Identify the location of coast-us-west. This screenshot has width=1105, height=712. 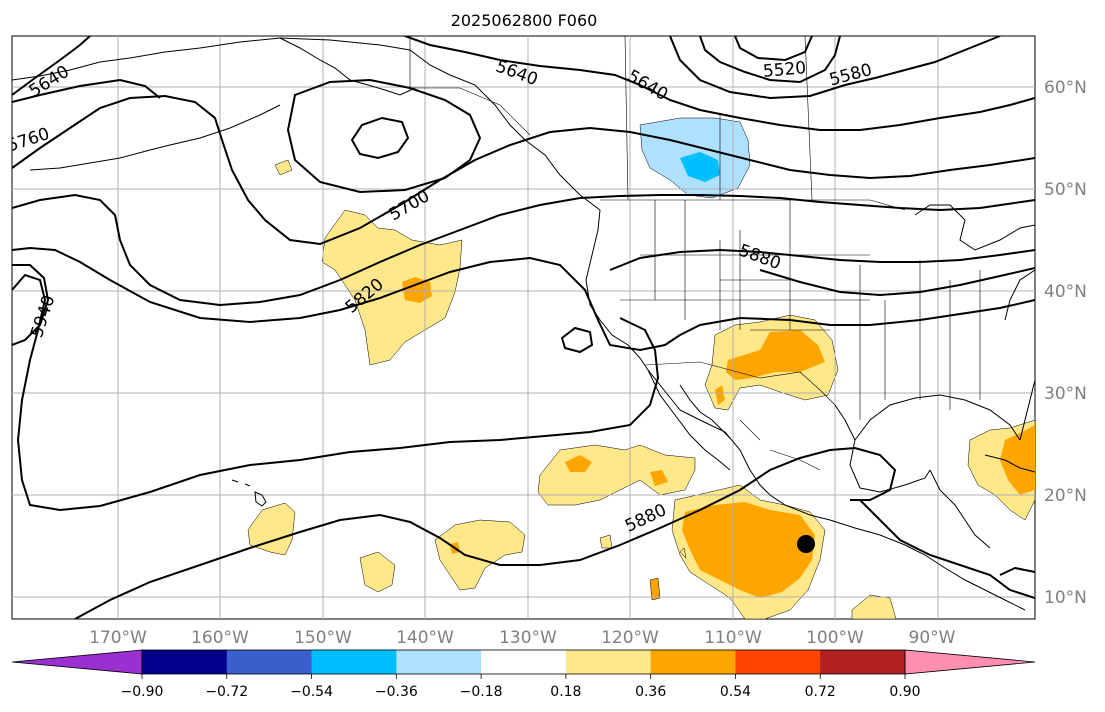
(633, 310).